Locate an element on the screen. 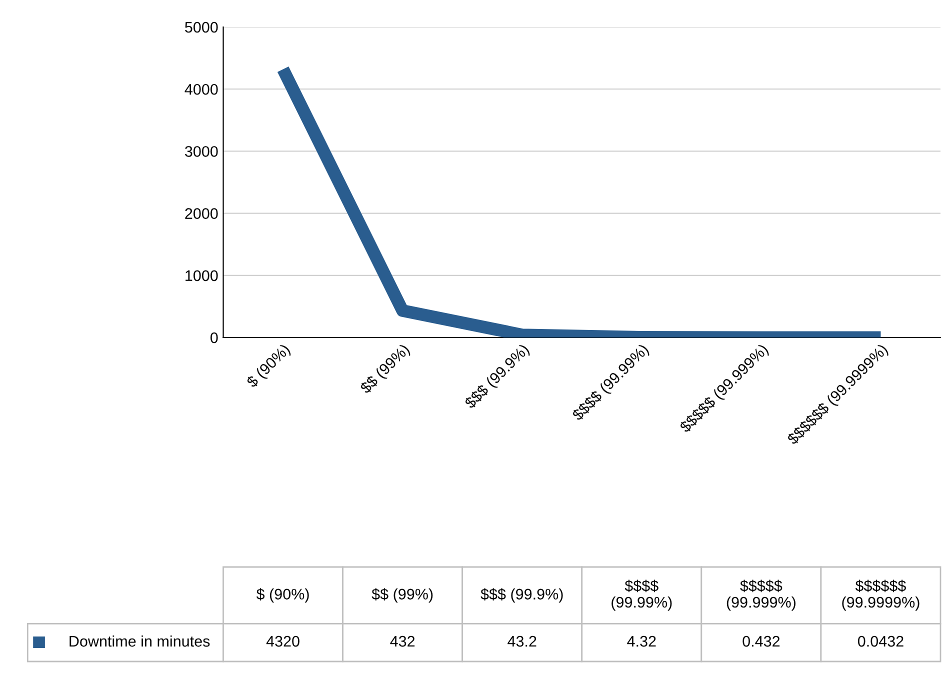 The width and height of the screenshot is (950, 675). y-tick-label: 4000 is located at coordinates (201, 89).